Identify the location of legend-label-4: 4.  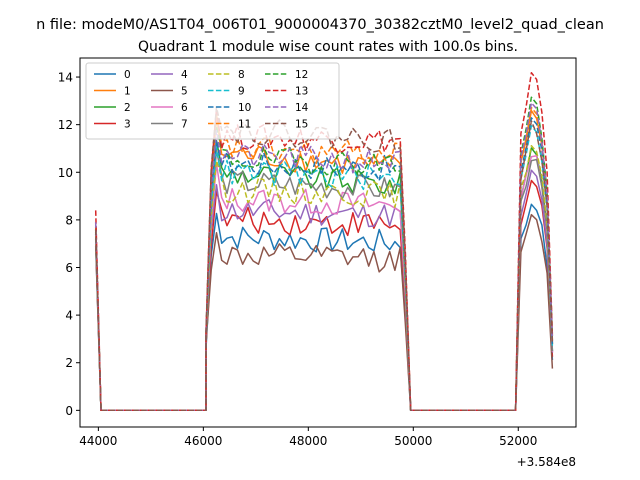
(184, 75).